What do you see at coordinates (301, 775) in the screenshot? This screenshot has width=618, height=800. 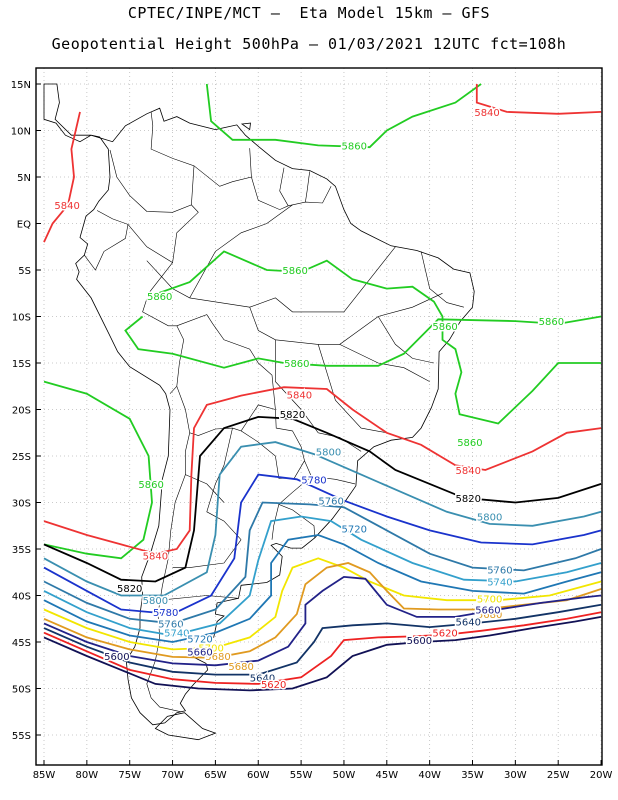 I see `lon-tick-label: 55W` at bounding box center [301, 775].